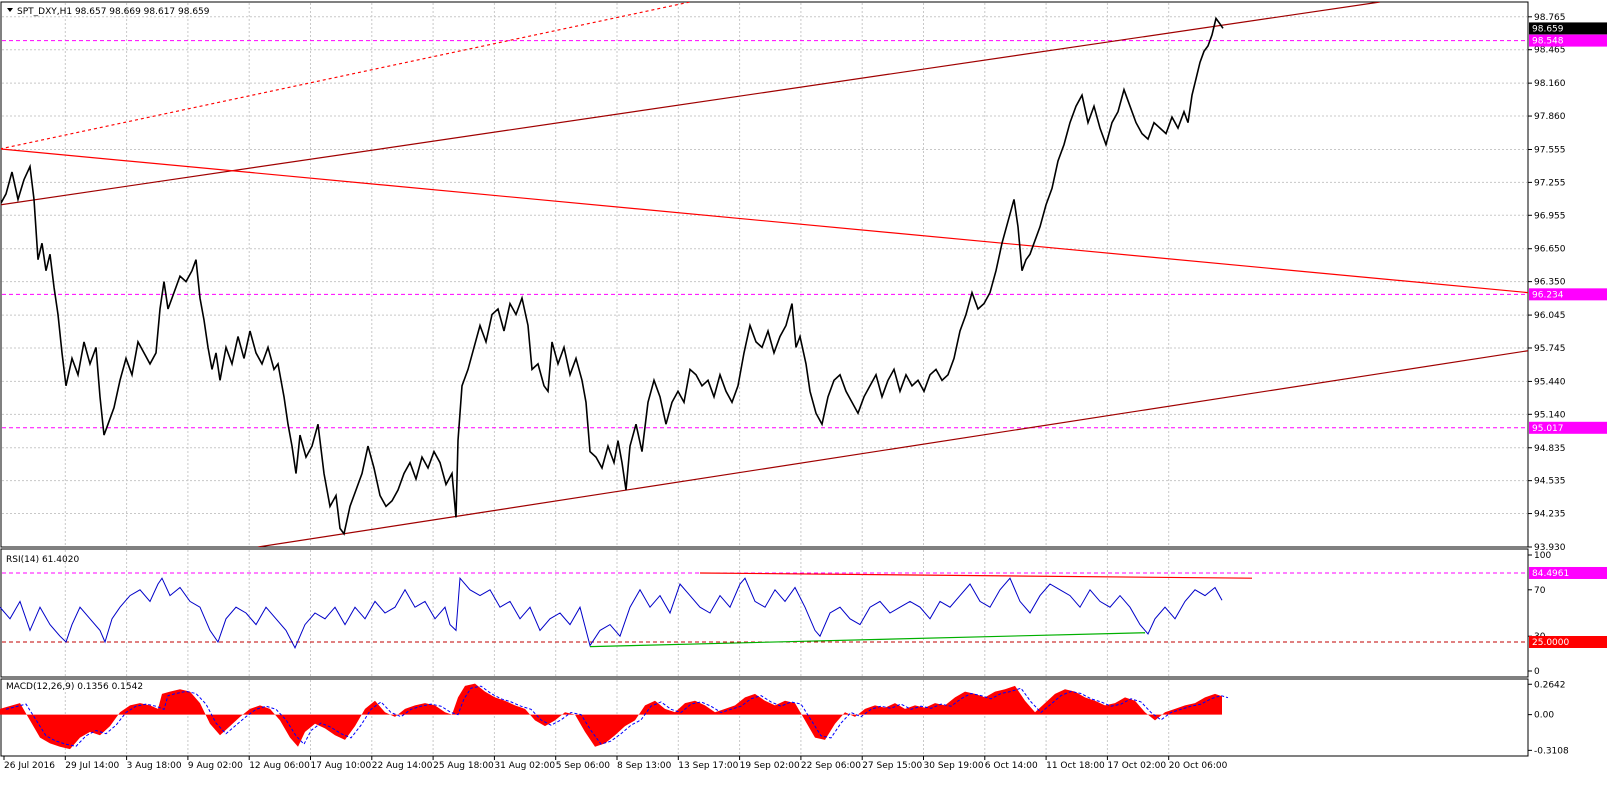  I want to click on y-tick-label: 93.930, so click(1550, 548).